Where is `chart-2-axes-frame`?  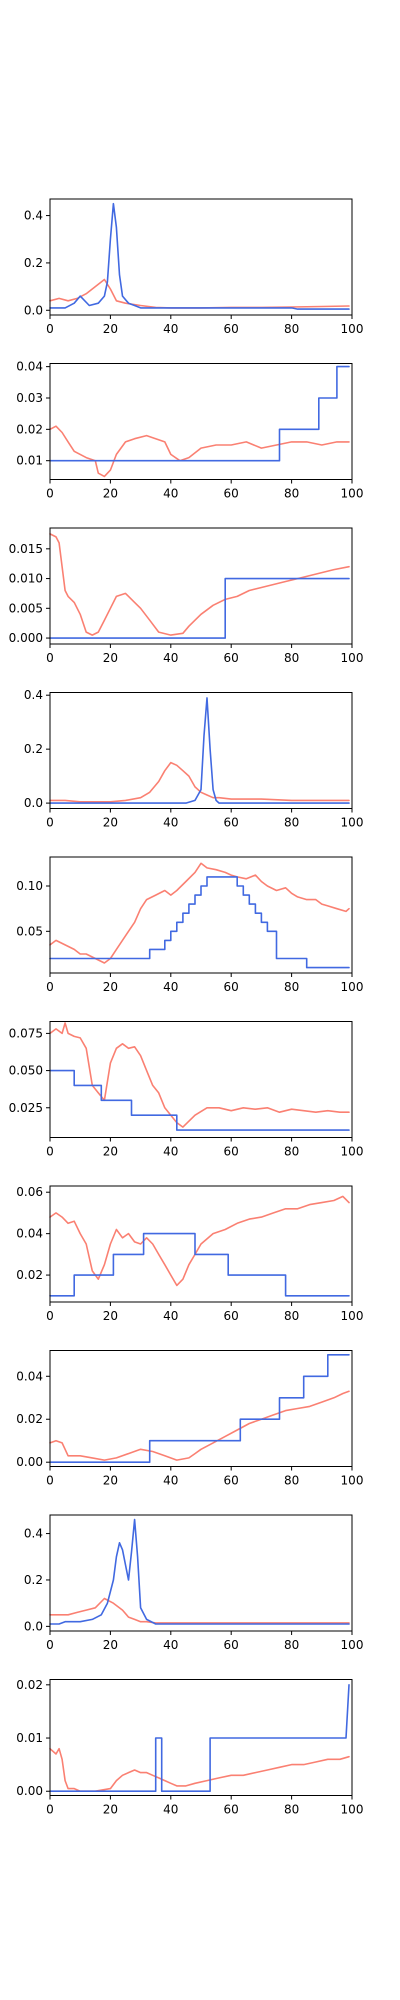 chart-2-axes-frame is located at coordinates (201, 421).